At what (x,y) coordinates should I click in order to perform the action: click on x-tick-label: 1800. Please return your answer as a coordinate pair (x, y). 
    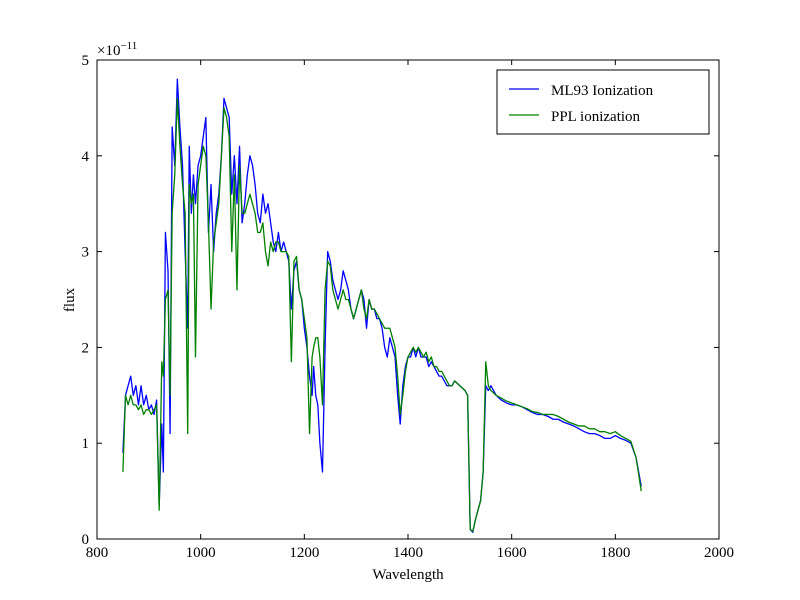
    Looking at the image, I should click on (615, 553).